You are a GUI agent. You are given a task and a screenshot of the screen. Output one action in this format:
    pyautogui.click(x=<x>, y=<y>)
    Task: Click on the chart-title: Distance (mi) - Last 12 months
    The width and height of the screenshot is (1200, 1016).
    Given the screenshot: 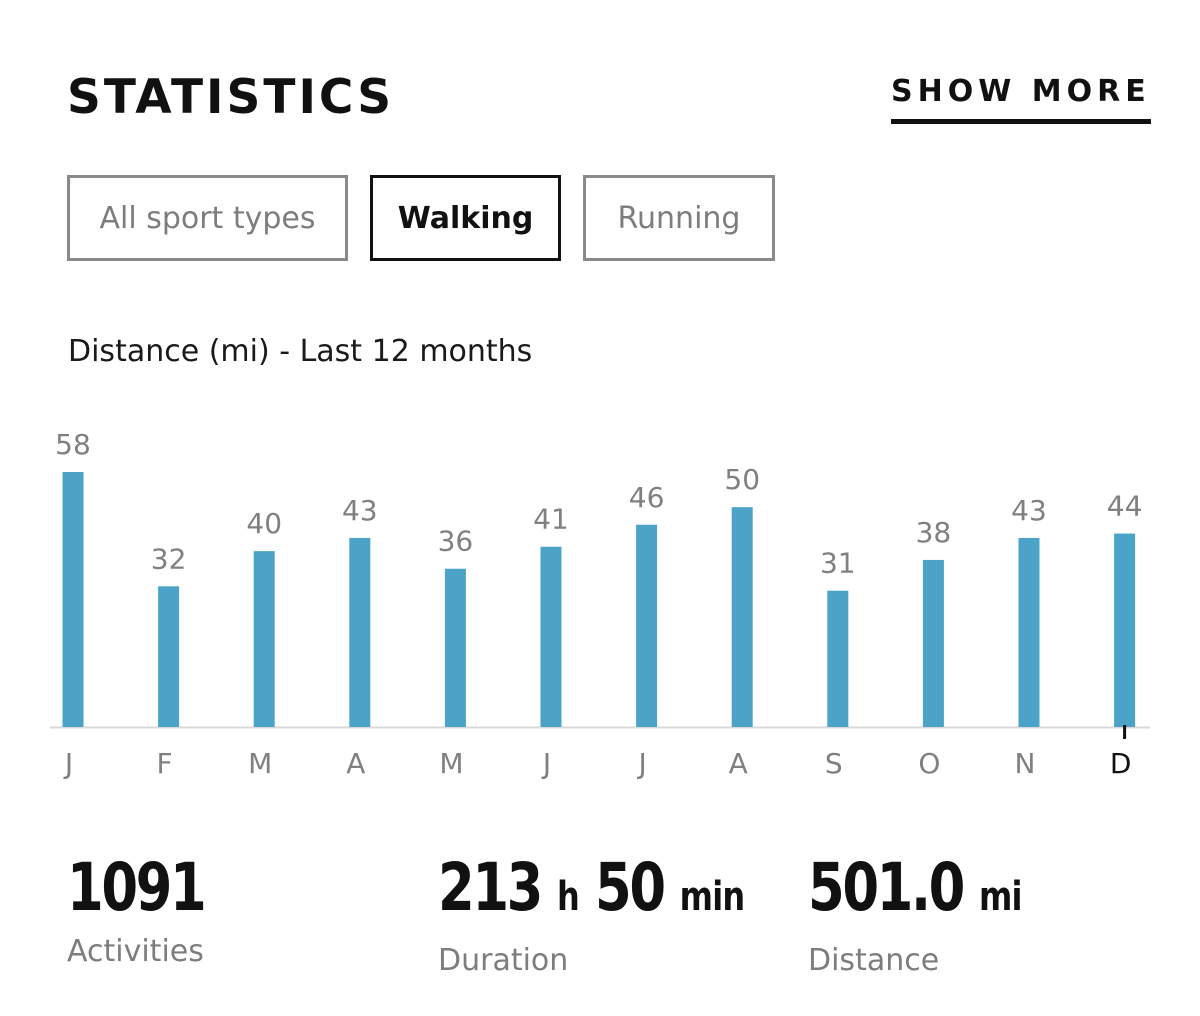 What is the action you would take?
    pyautogui.click(x=300, y=351)
    